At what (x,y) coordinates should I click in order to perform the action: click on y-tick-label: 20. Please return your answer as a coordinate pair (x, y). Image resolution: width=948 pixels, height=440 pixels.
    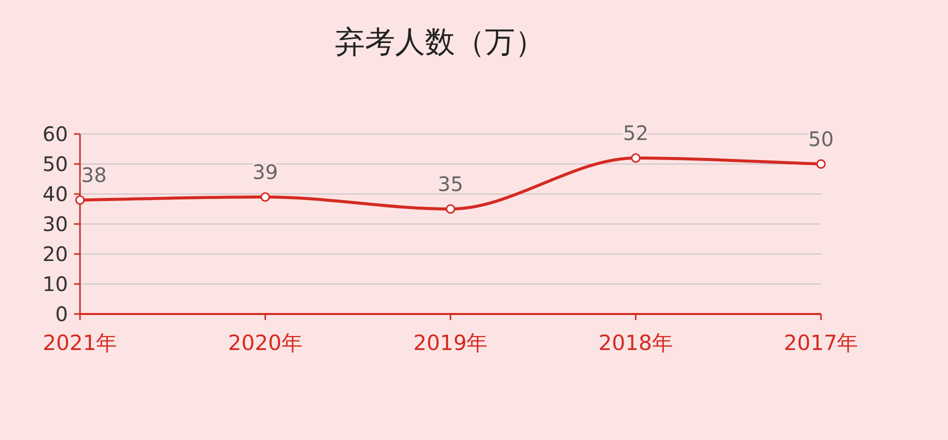
    Looking at the image, I should click on (55, 254).